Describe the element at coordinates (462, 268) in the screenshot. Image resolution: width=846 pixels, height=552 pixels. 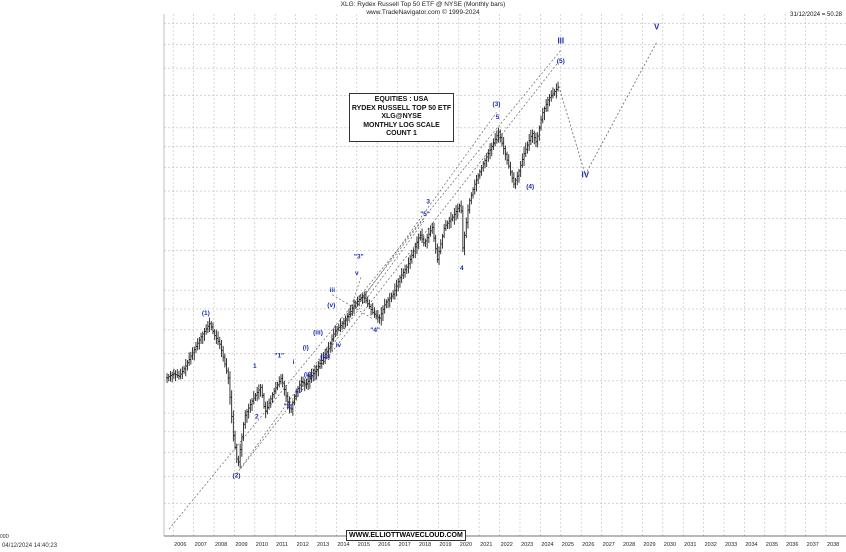
I see `wave-label: 4` at that location.